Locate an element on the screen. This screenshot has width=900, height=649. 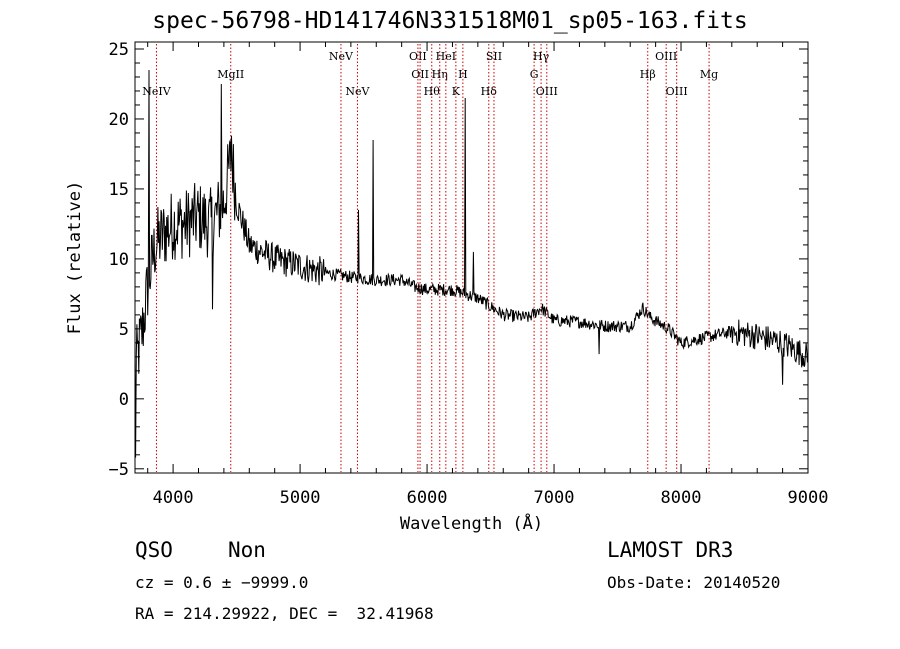
line-marker-label-12: SII is located at coordinates (494, 56).